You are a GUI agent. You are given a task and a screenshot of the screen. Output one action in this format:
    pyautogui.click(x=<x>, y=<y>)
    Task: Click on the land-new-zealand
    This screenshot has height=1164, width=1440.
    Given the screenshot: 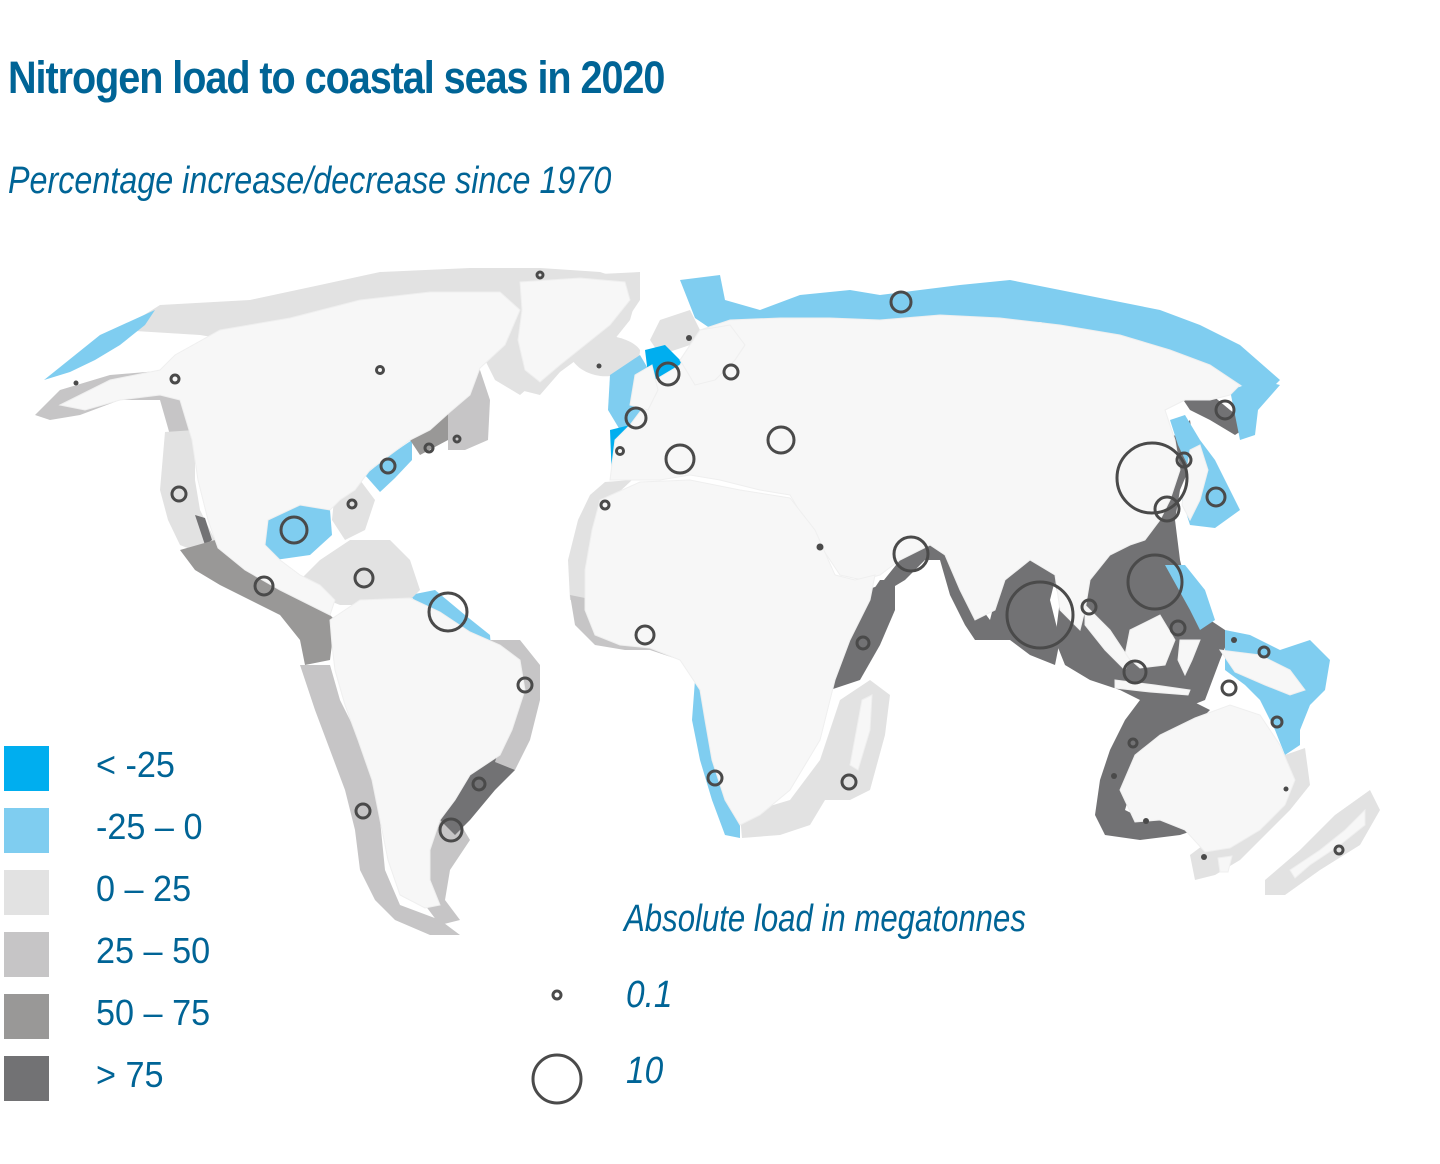 What is the action you would take?
    pyautogui.click(x=1327, y=843)
    